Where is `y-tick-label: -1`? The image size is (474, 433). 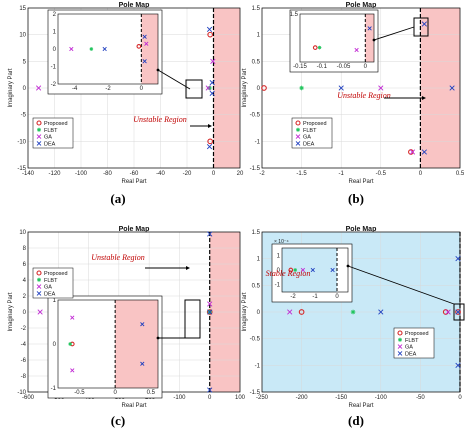 y-tick-label: -1 is located at coordinates (258, 366).